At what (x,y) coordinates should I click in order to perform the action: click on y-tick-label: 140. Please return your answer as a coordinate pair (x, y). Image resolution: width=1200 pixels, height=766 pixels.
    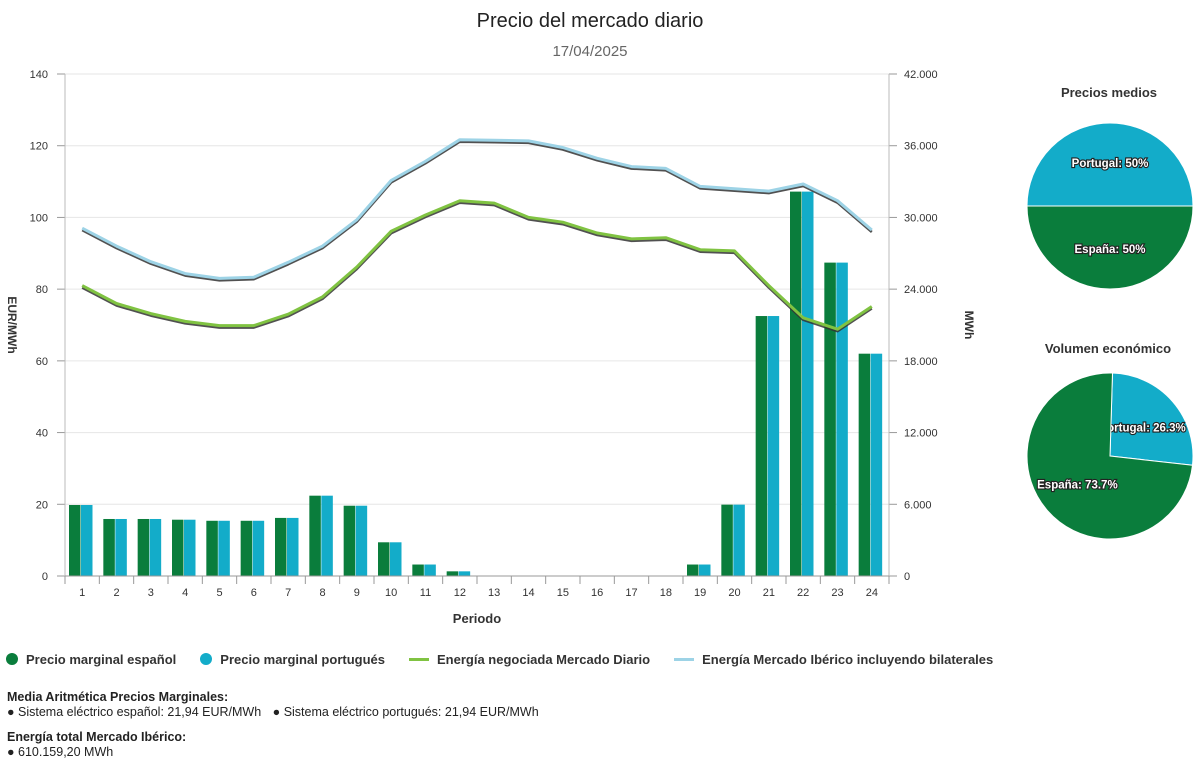
    Looking at the image, I should click on (39, 75).